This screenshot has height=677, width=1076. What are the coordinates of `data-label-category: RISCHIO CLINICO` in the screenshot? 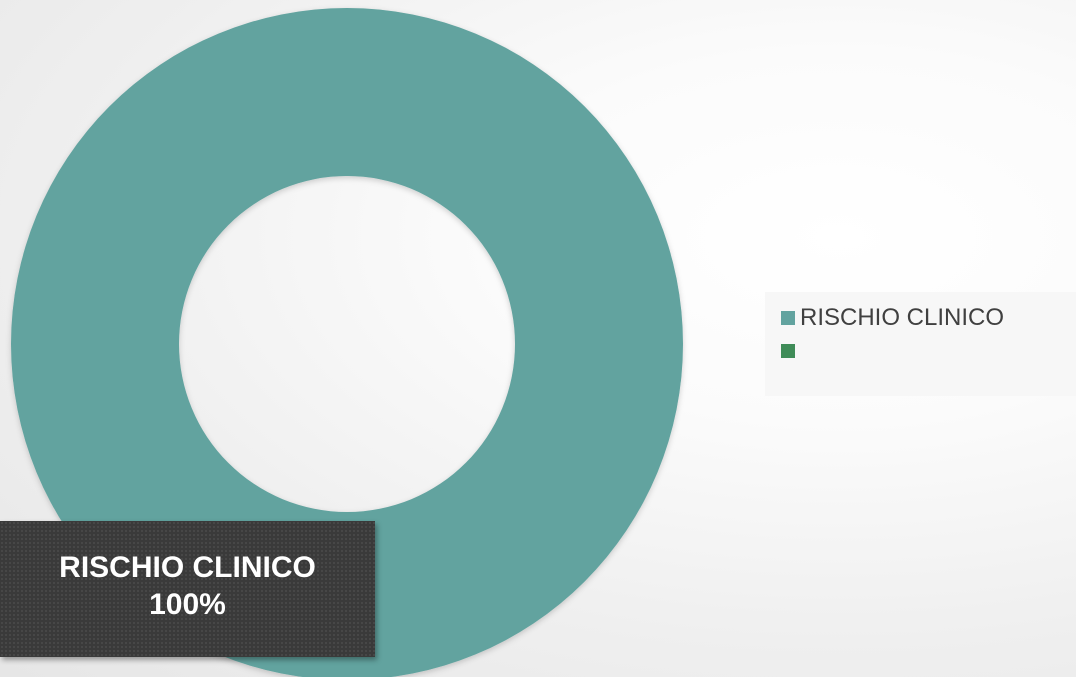 It's located at (187, 567).